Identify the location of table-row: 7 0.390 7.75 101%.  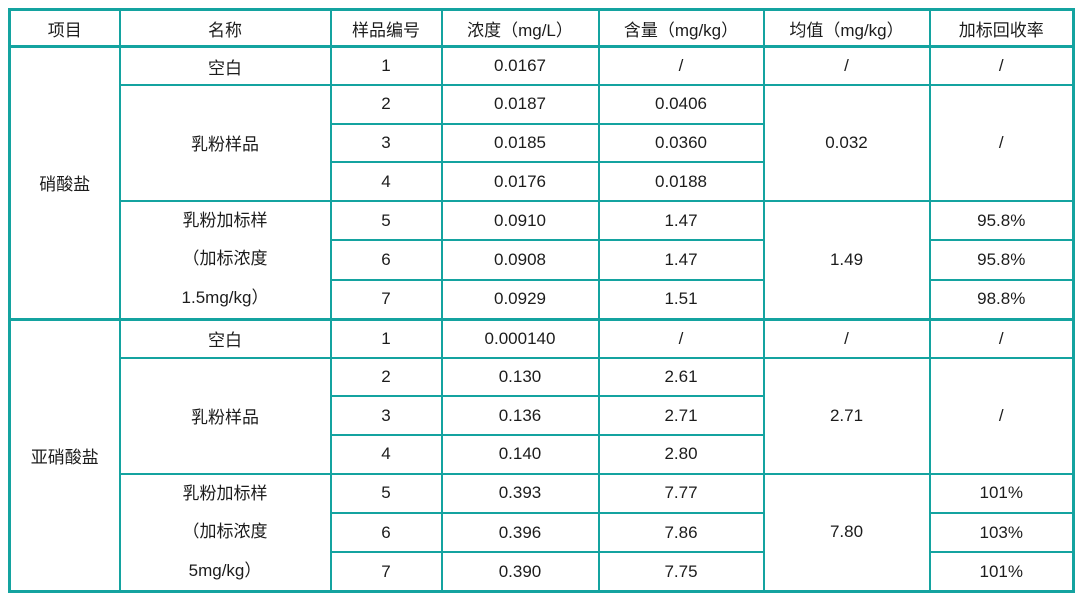
(542, 572).